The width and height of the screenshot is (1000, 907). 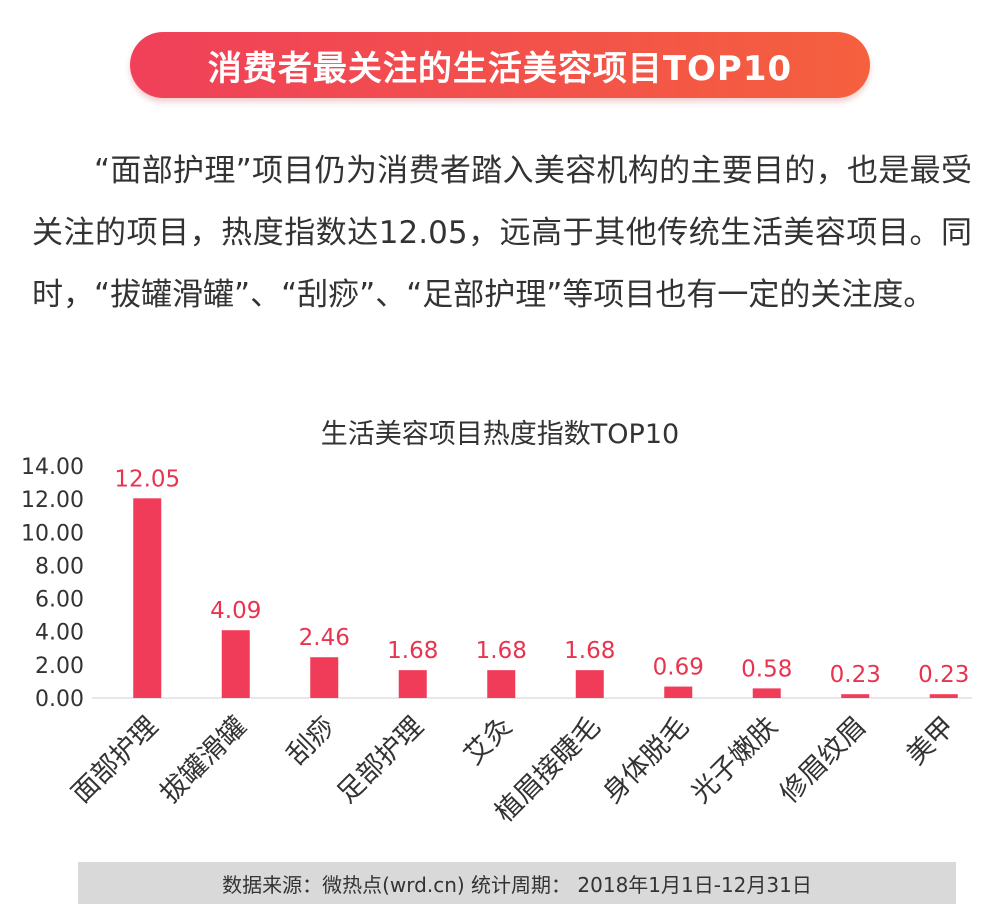 What do you see at coordinates (488, 741) in the screenshot?
I see `x-tick-label: 艾灸` at bounding box center [488, 741].